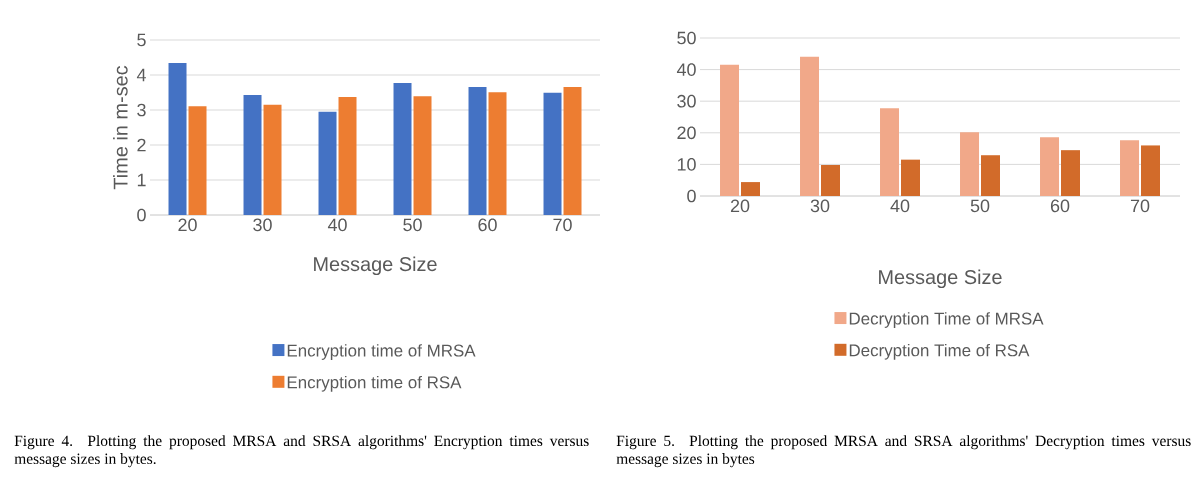 This screenshot has width=1203, height=487. Describe the element at coordinates (141, 145) in the screenshot. I see `y-tick-label: 2` at that location.